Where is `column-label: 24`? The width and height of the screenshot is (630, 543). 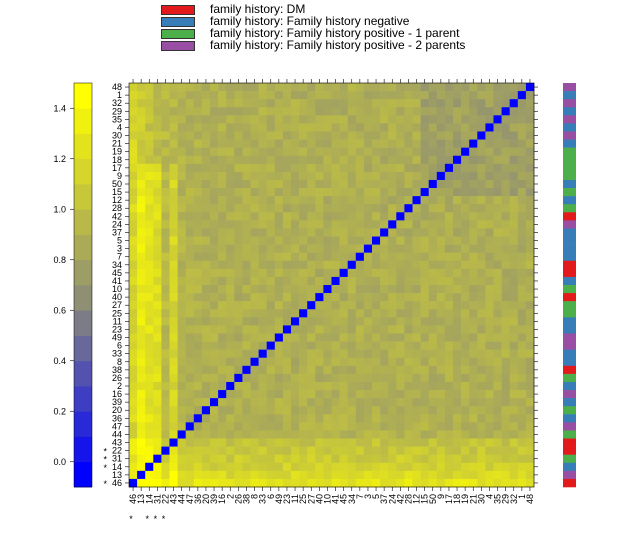
column-label: 24 is located at coordinates (392, 499).